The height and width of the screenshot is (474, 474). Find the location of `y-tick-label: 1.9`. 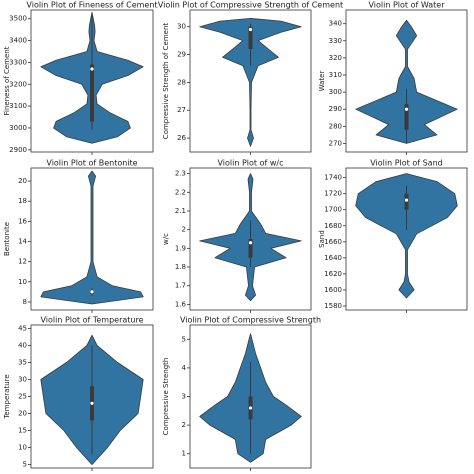

y-tick-label: 1.9 is located at coordinates (180, 248).